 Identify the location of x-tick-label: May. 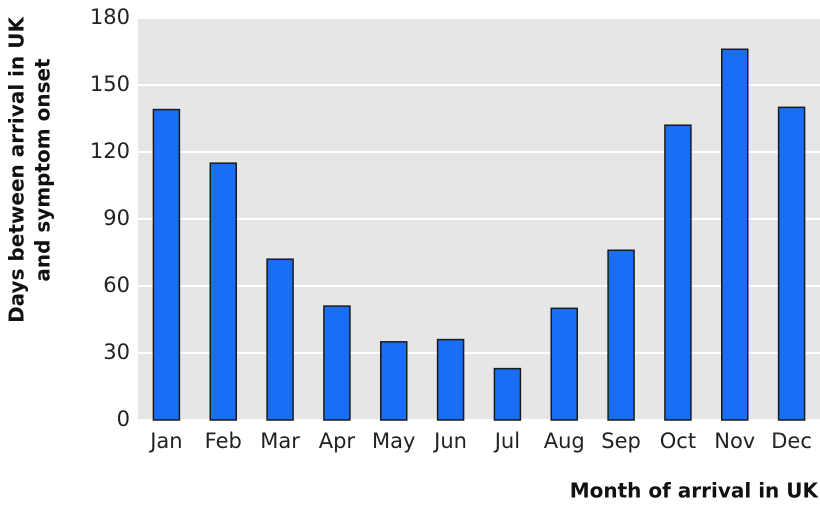
(393, 441).